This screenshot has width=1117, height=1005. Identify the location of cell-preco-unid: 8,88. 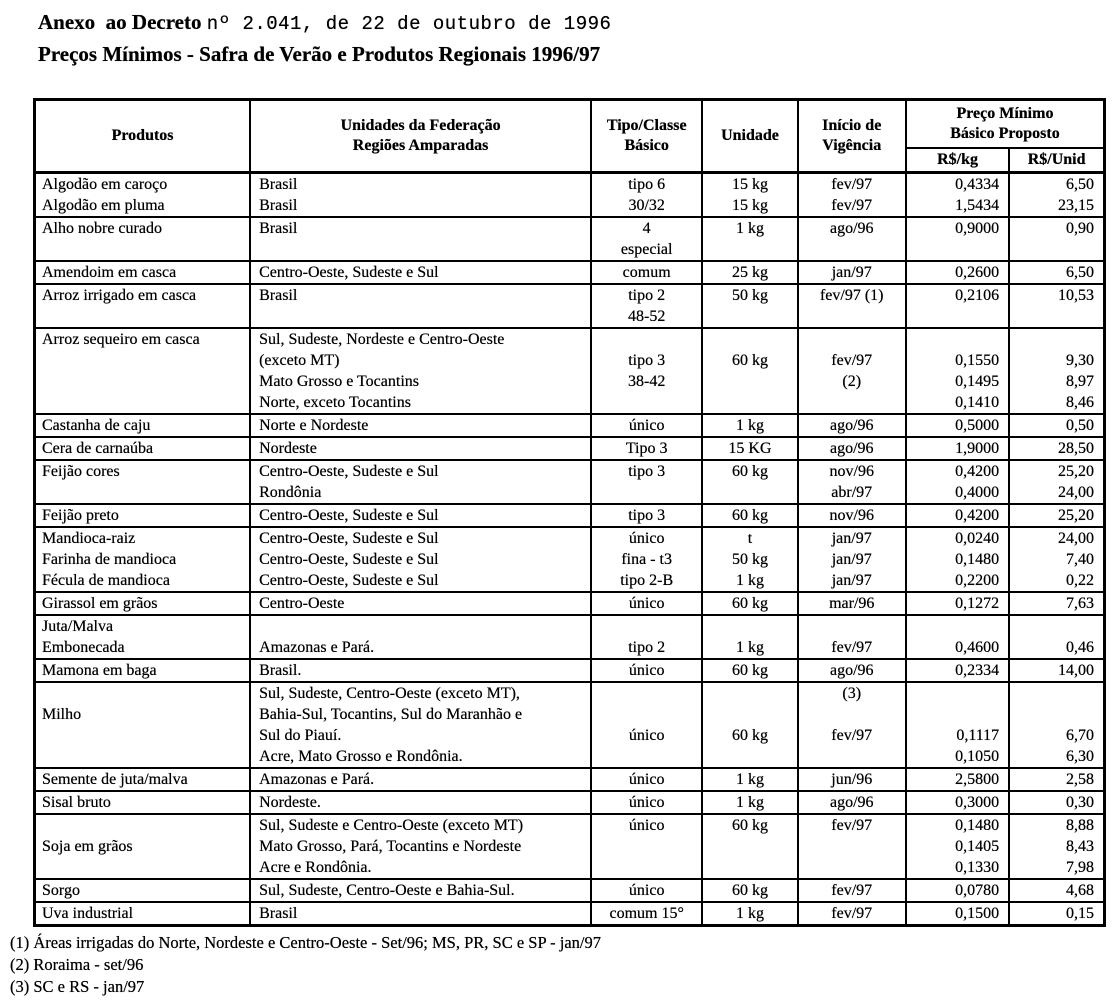
(1056, 825).